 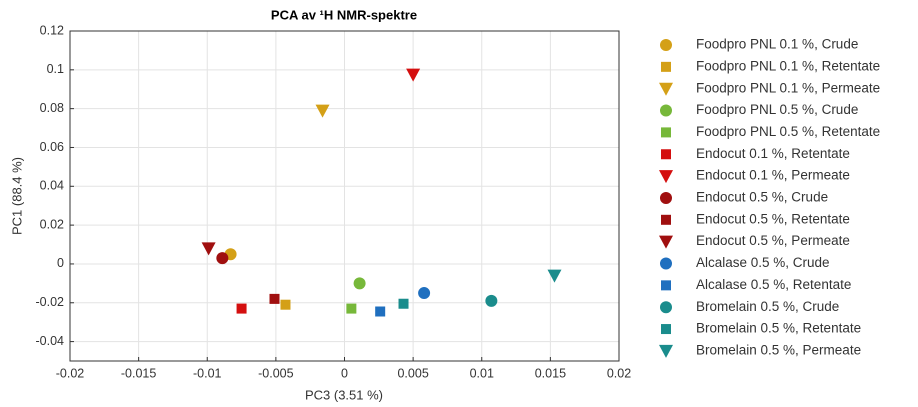 What do you see at coordinates (70, 373) in the screenshot?
I see `x-tick-label: -0.02` at bounding box center [70, 373].